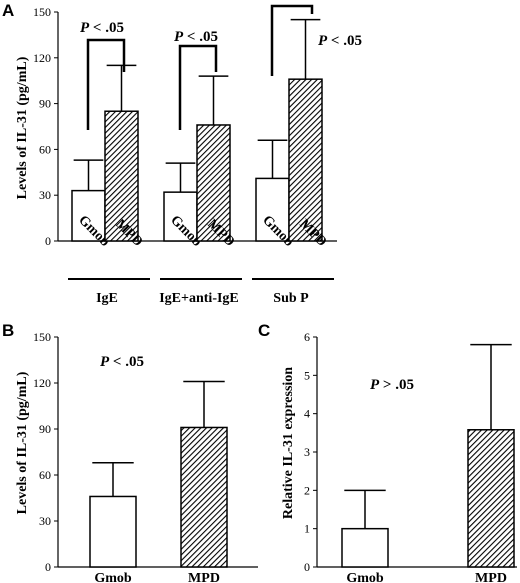 The image size is (520, 583). What do you see at coordinates (307, 529) in the screenshot?
I see `panel-c-y-tick-label: 1` at bounding box center [307, 529].